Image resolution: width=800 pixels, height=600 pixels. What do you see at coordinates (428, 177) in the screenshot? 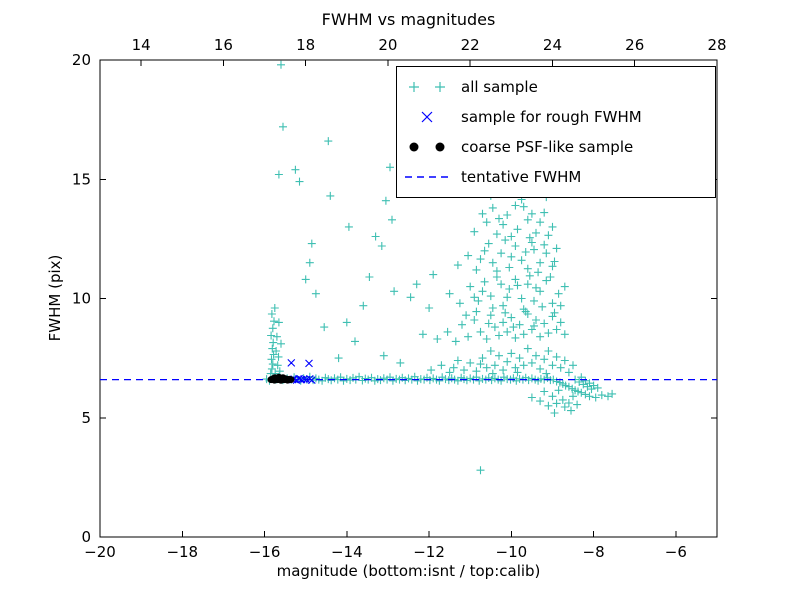
I see `dashed-line-icon` at bounding box center [428, 177].